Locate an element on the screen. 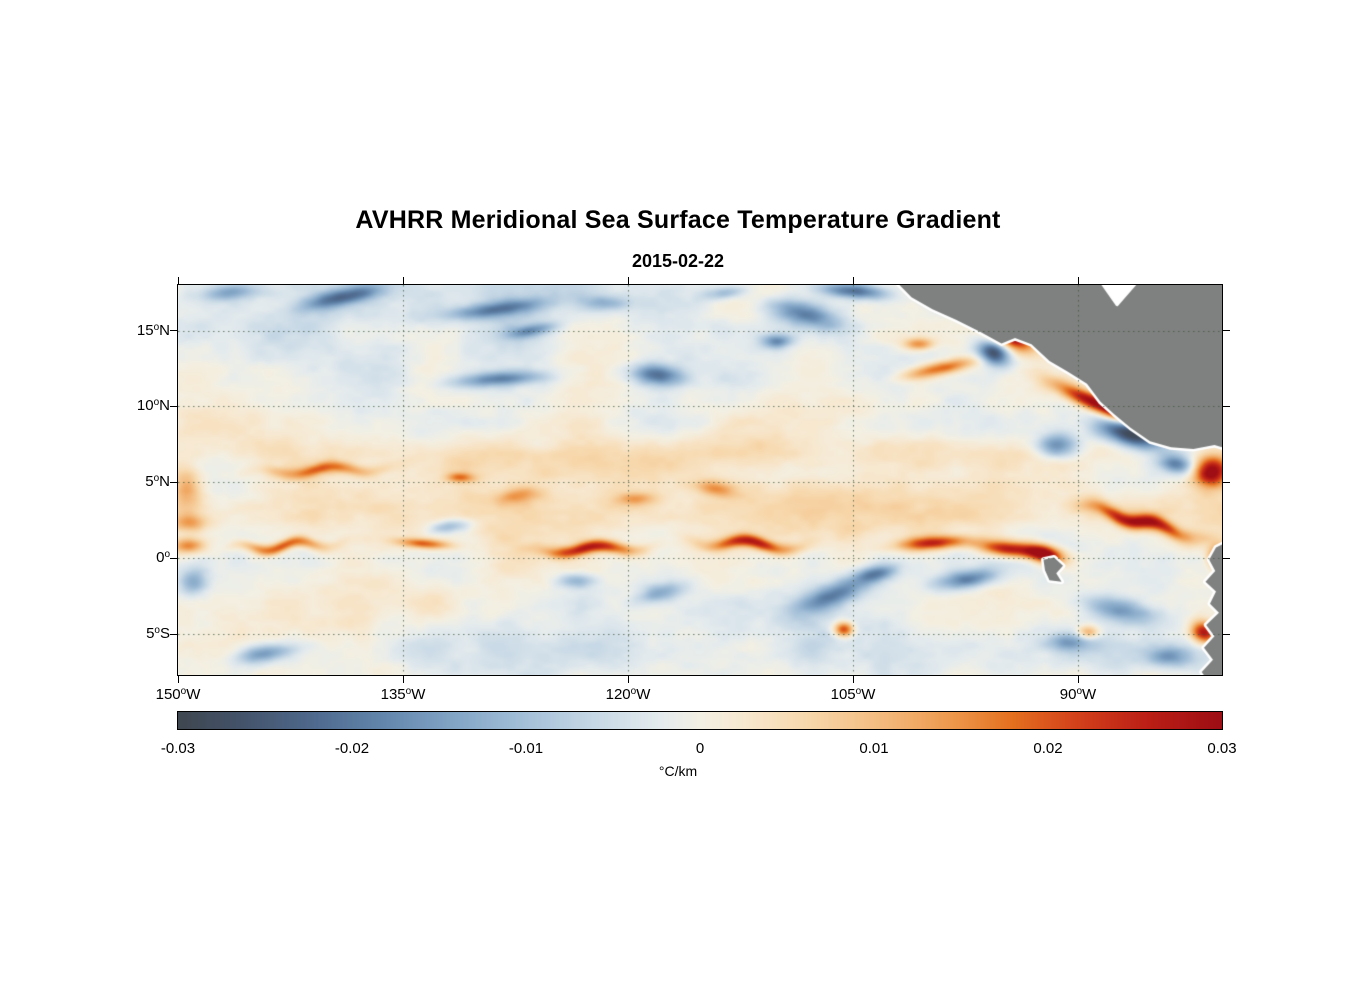 The image size is (1356, 1000). colorbar-tick-label: 0.03 is located at coordinates (1222, 748).